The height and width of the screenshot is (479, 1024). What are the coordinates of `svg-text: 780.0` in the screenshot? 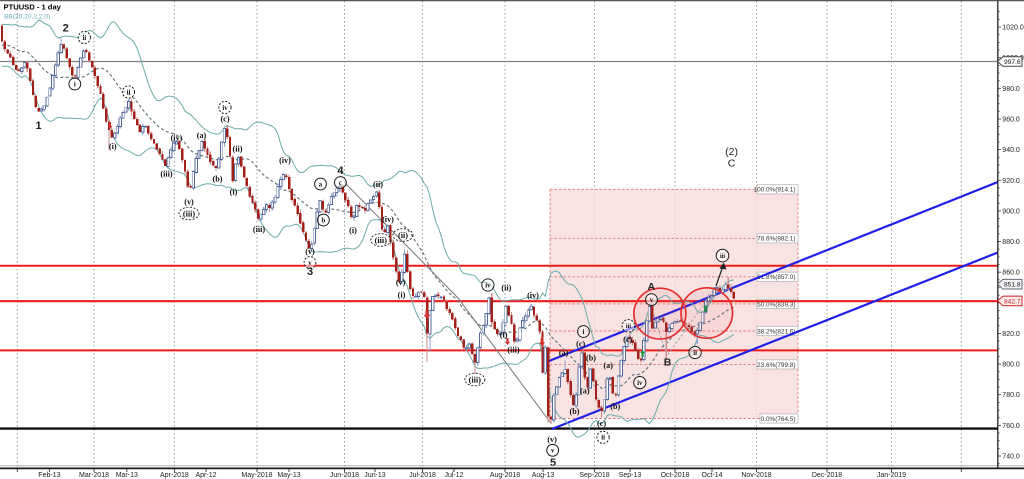 It's located at (1011, 395).